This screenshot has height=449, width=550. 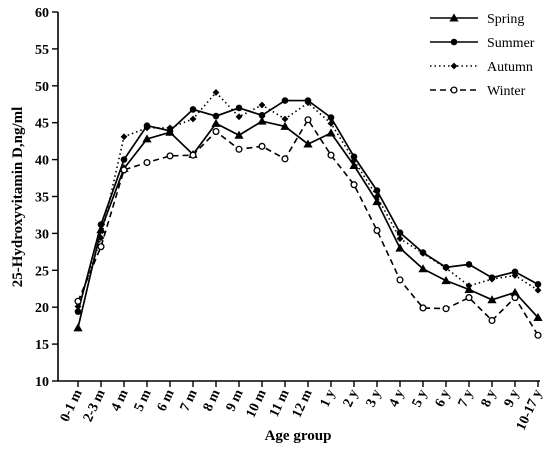 I want to click on legend-label: Summer, so click(x=511, y=43).